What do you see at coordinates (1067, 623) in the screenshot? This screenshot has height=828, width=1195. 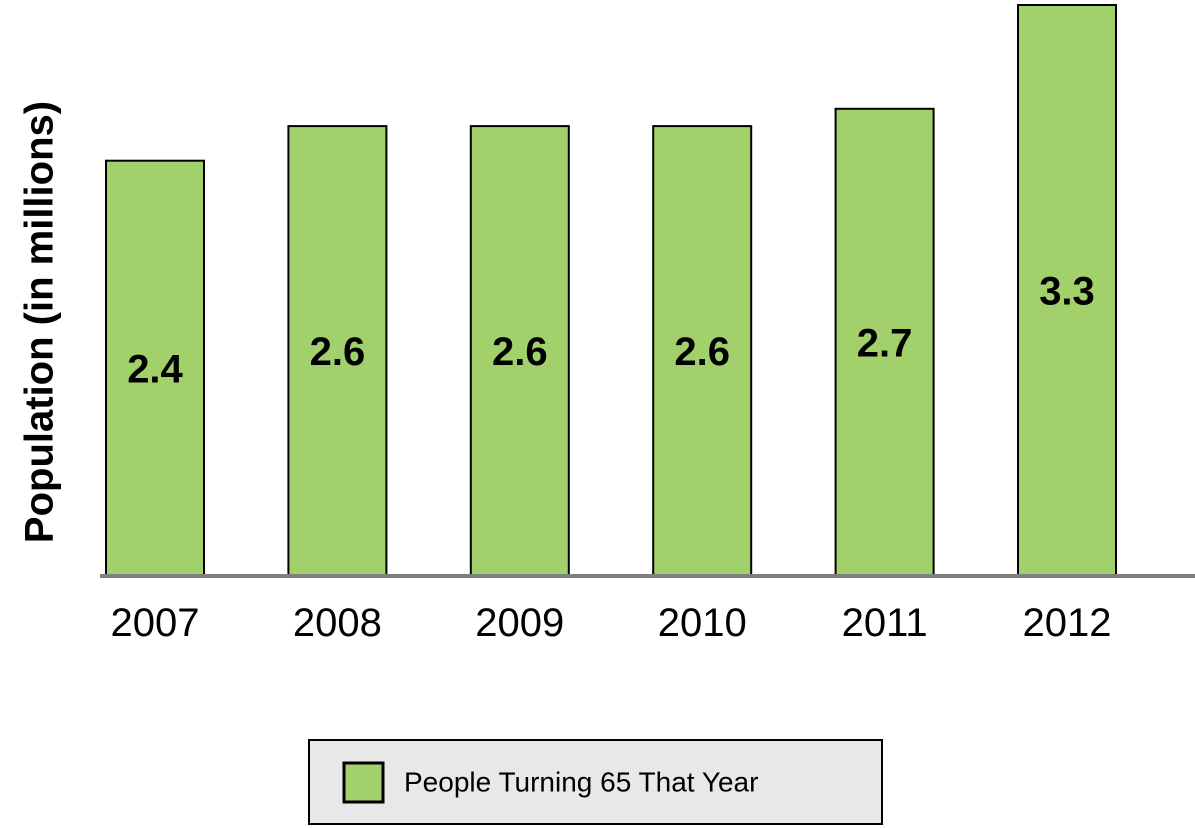 I see `x-tick-label-2012: 2012` at bounding box center [1067, 623].